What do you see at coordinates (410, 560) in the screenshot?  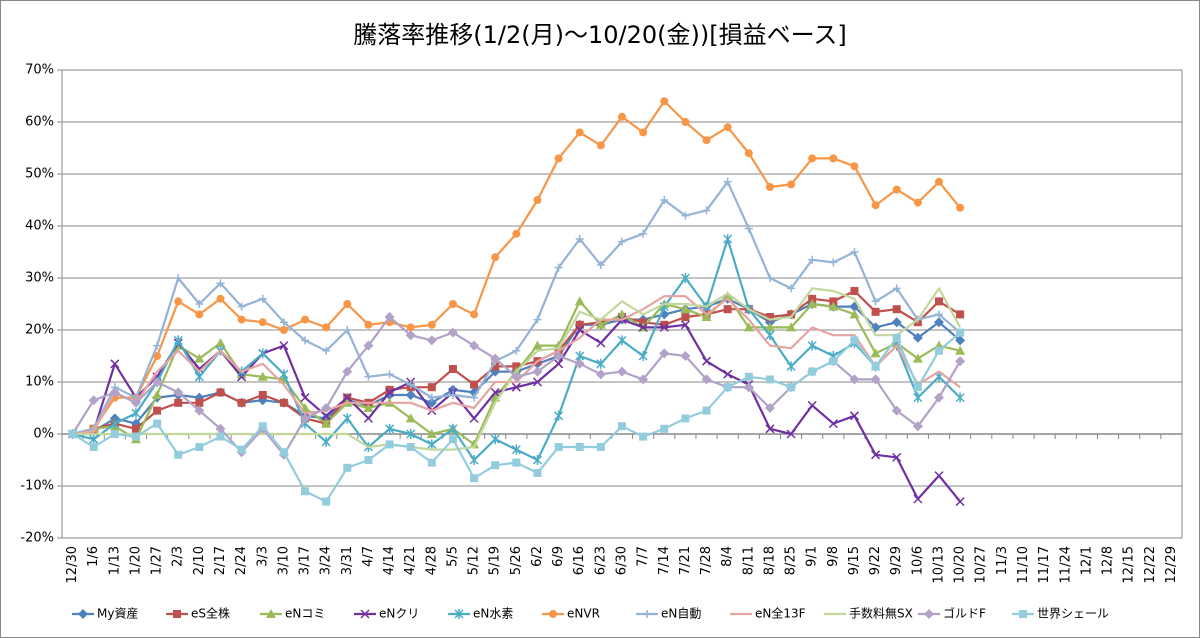 I see `x-tick-label: 4/21` at bounding box center [410, 560].